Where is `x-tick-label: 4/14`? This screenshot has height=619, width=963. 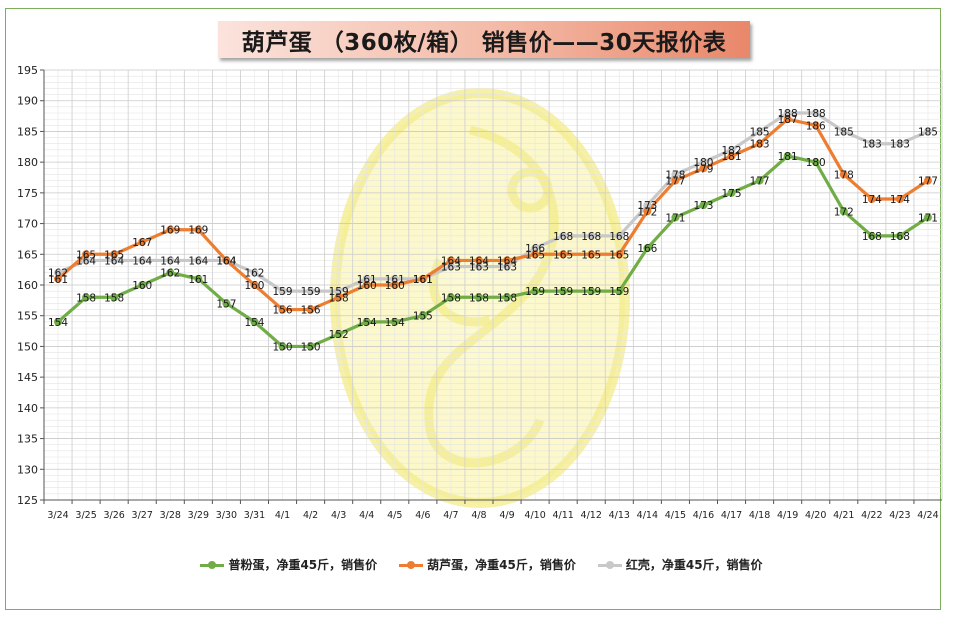
x-tick-label: 4/14 is located at coordinates (647, 515).